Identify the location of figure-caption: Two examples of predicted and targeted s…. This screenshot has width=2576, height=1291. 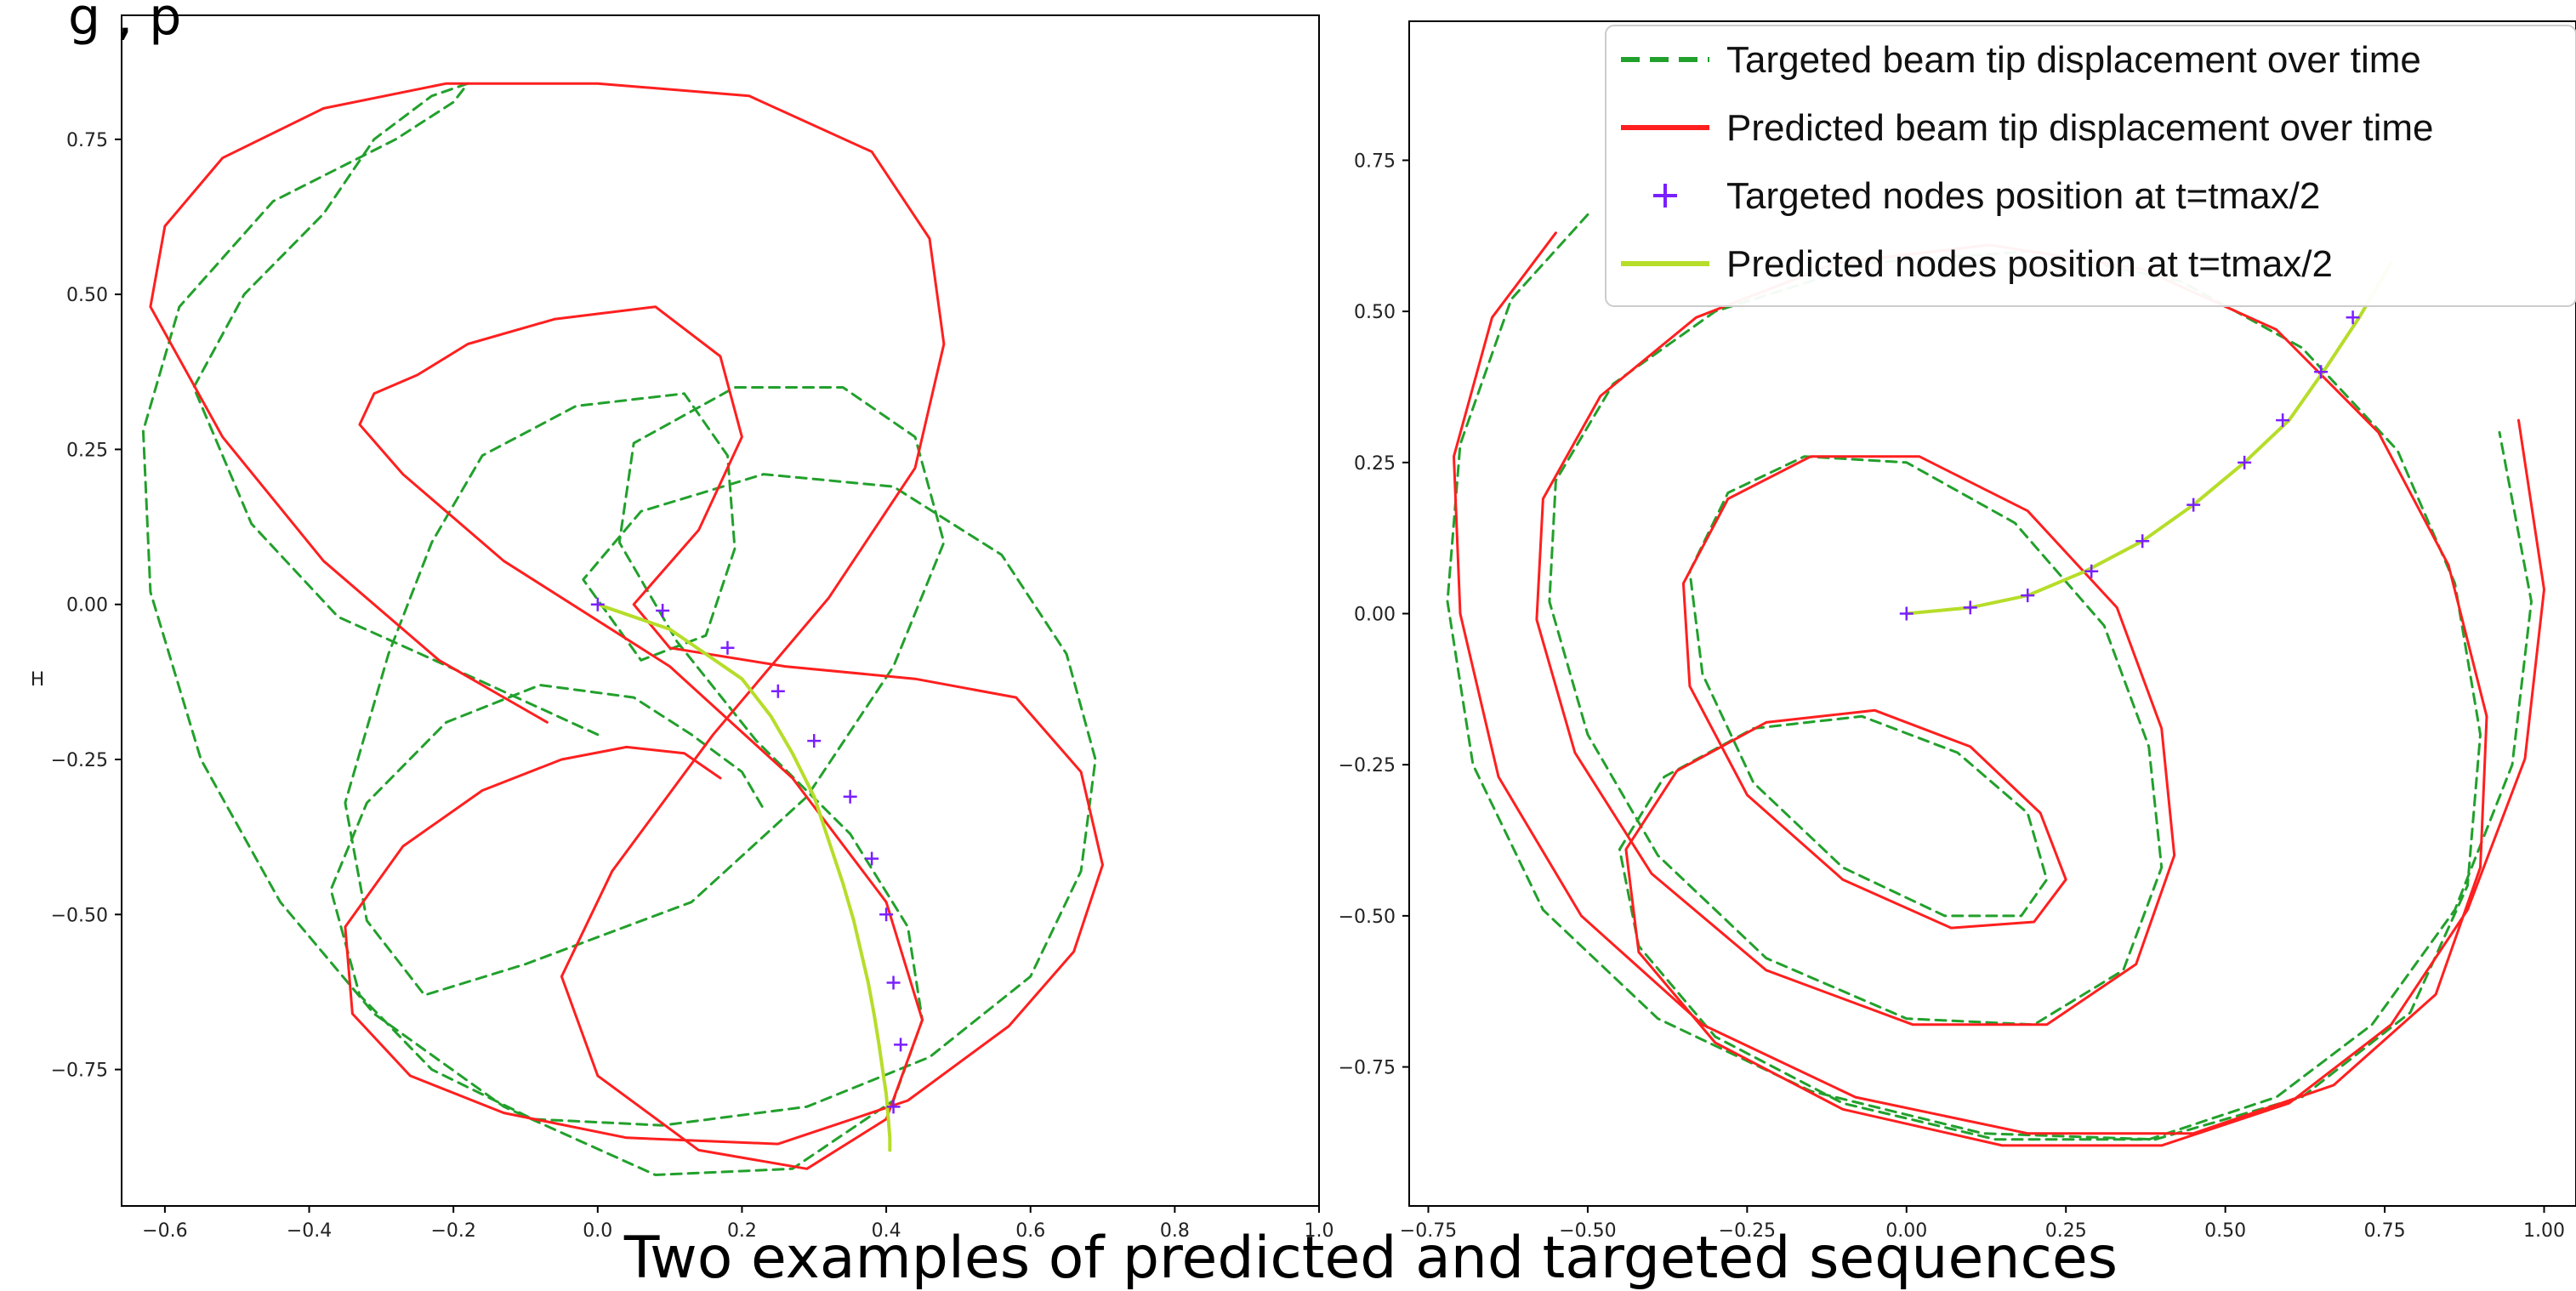
(1370, 1258).